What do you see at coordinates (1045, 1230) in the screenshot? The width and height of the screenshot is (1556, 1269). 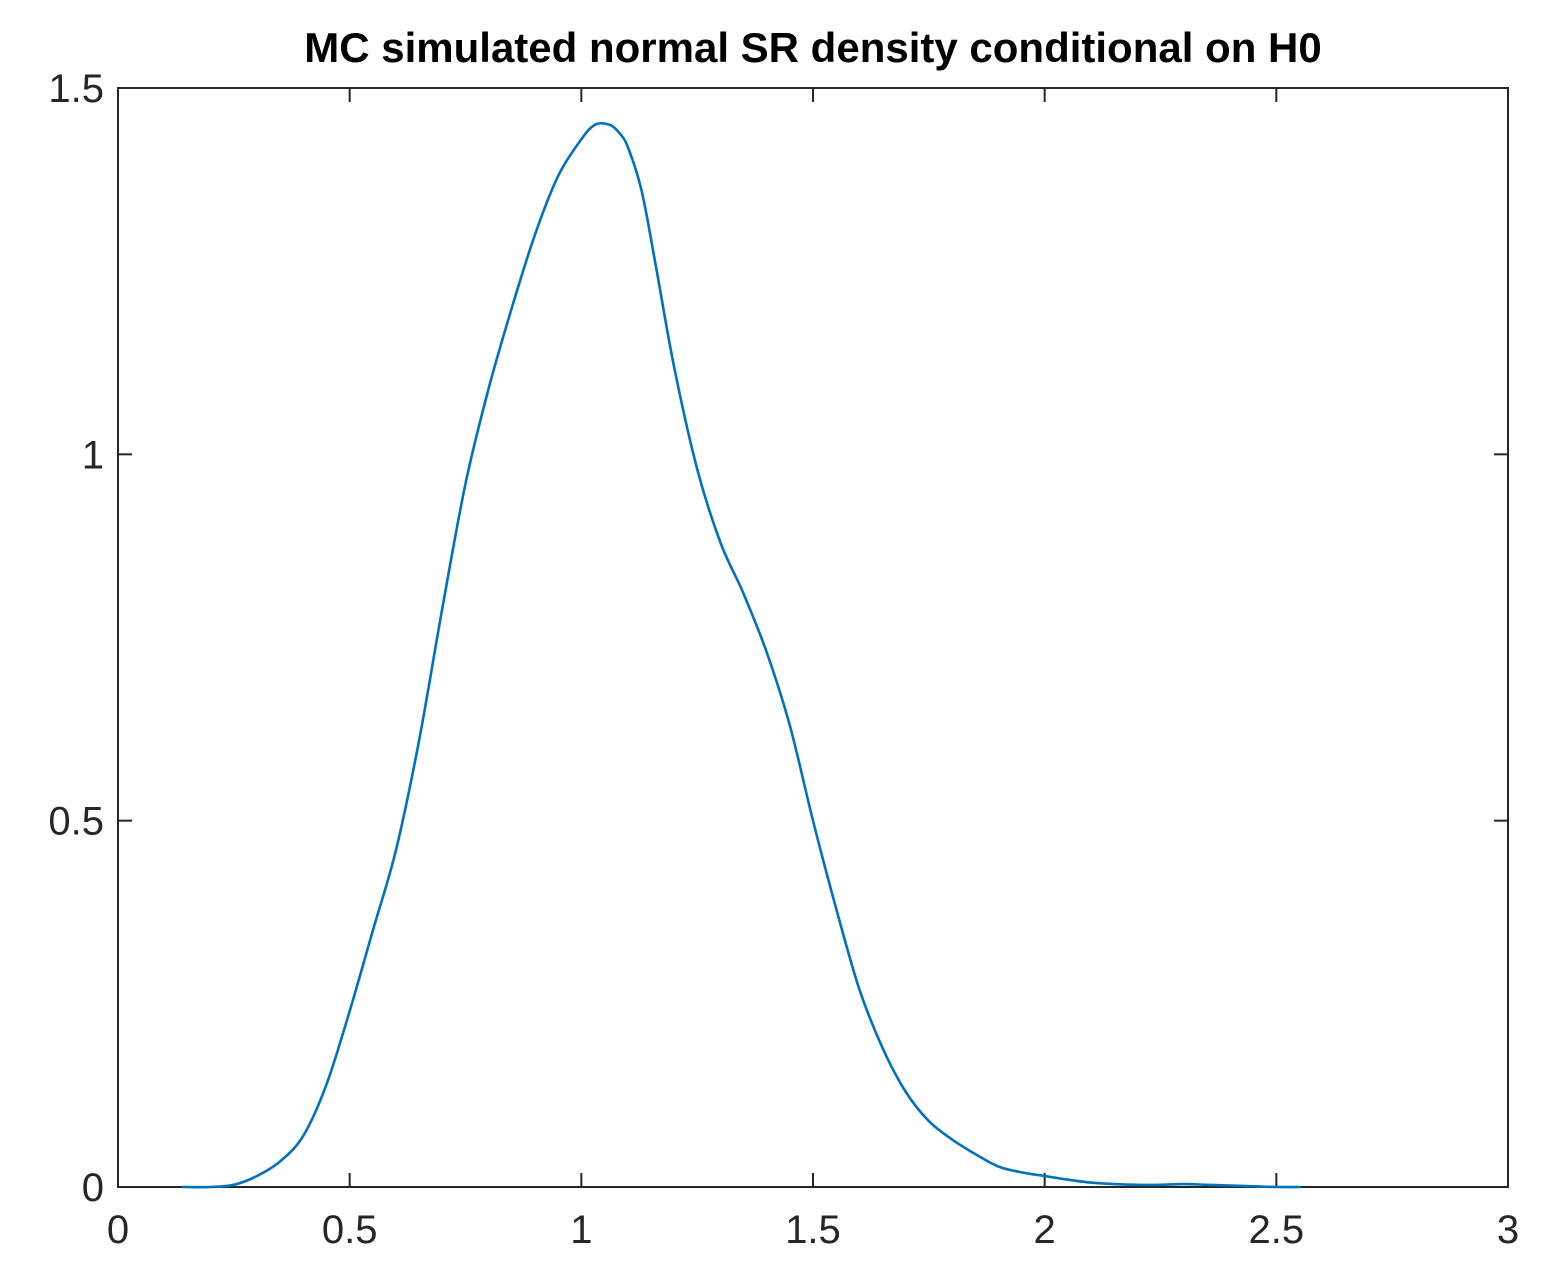 I see `x-tick-label: 2` at bounding box center [1045, 1230].